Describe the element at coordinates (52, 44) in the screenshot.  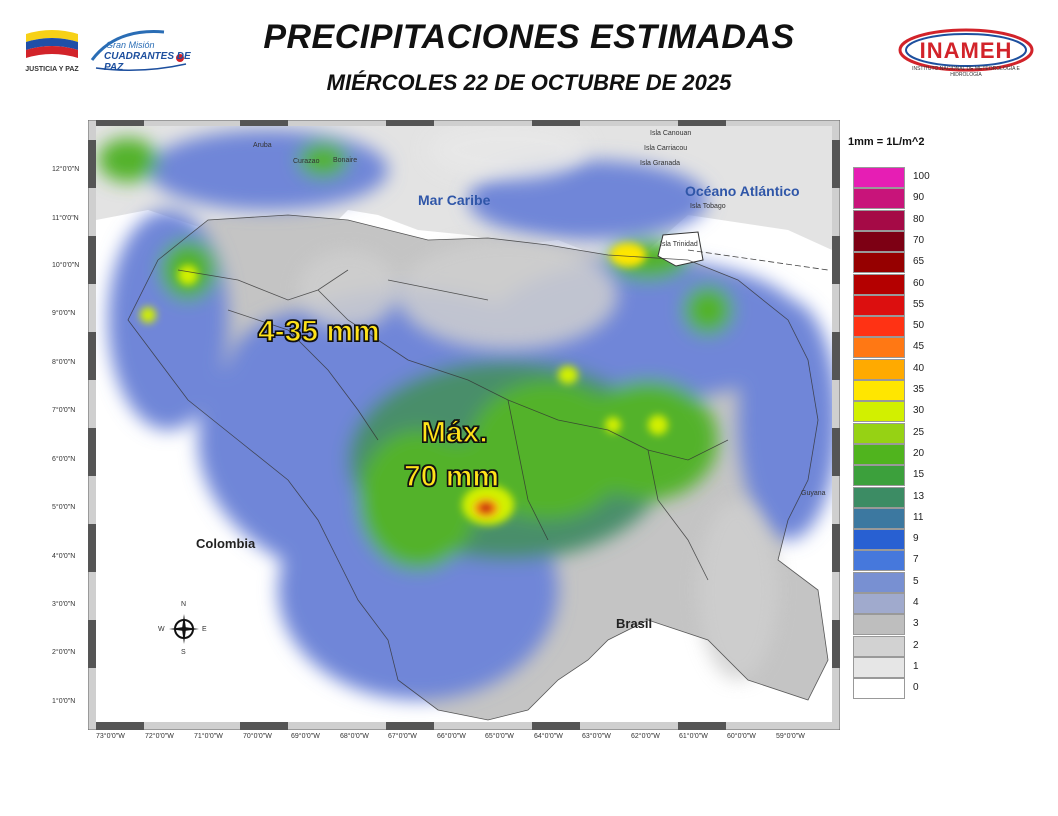
I see `venezuela-flag-icon` at that location.